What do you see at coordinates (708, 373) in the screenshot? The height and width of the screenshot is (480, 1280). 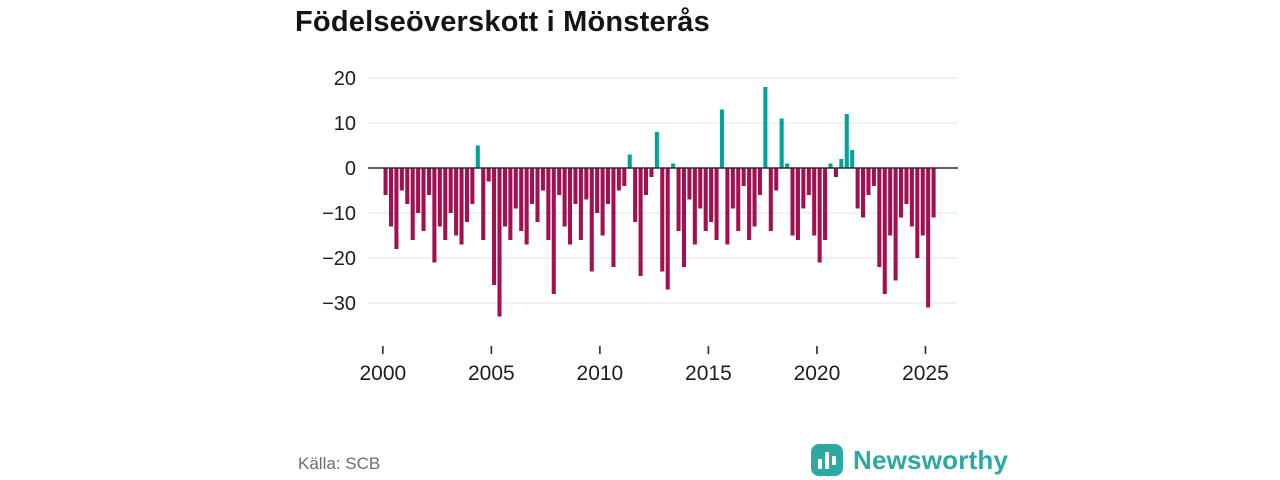 I see `x-tick-label: 2015` at bounding box center [708, 373].